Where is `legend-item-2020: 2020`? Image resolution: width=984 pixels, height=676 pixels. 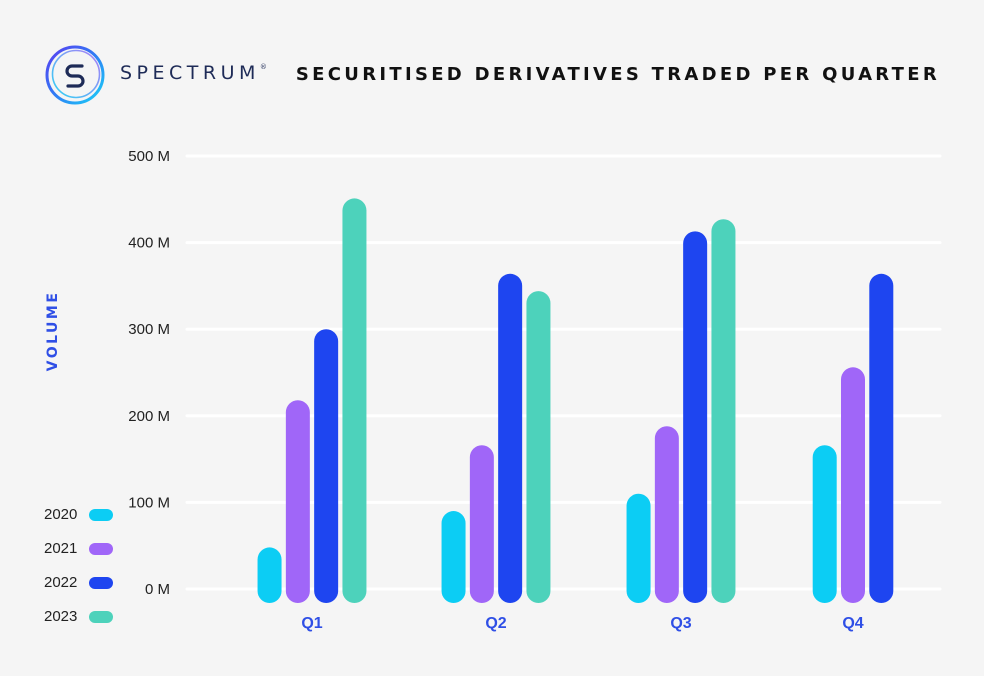
legend-item-2020: 2020 is located at coordinates (84, 516).